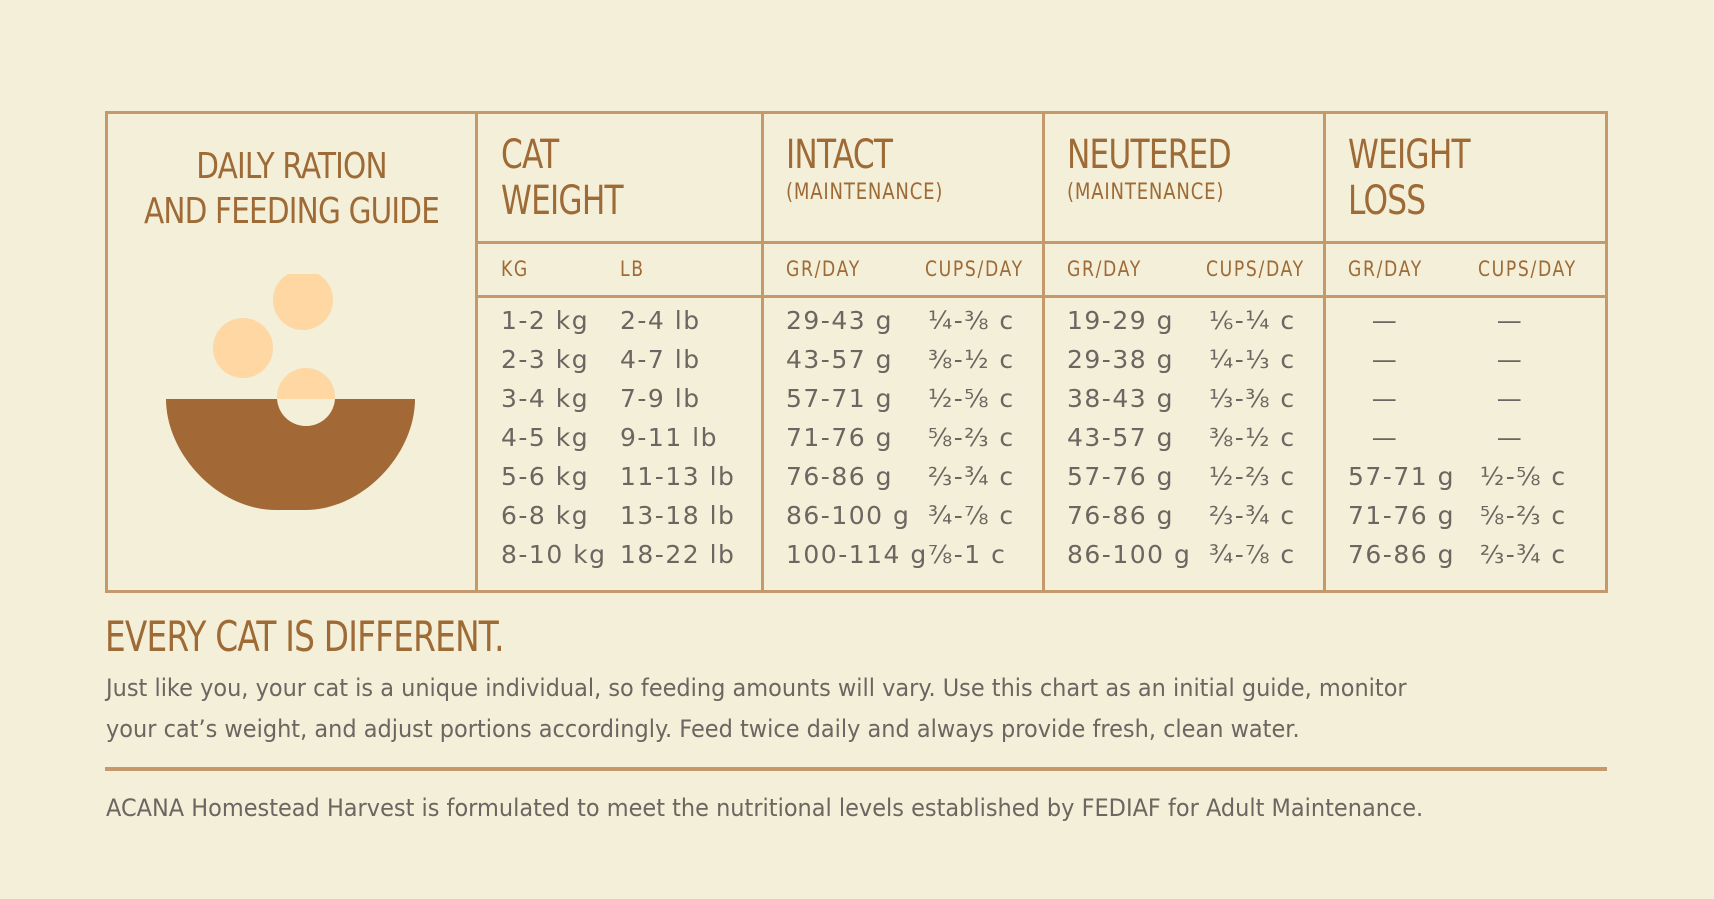 This screenshot has width=1714, height=899. What do you see at coordinates (306, 412) in the screenshot?
I see `kibble-piece-in-bowl` at bounding box center [306, 412].